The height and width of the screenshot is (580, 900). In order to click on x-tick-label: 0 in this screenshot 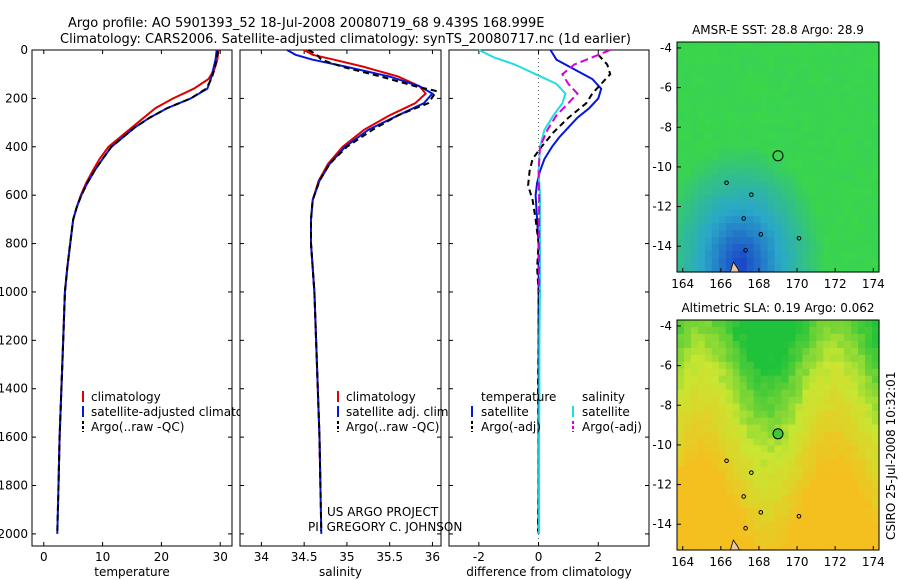, I will do `click(539, 557)`.